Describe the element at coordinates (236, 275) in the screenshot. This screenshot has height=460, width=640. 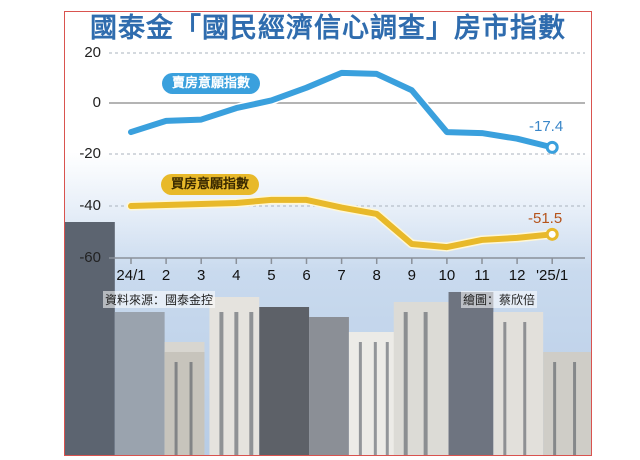
I see `x-tick-label: 4` at that location.